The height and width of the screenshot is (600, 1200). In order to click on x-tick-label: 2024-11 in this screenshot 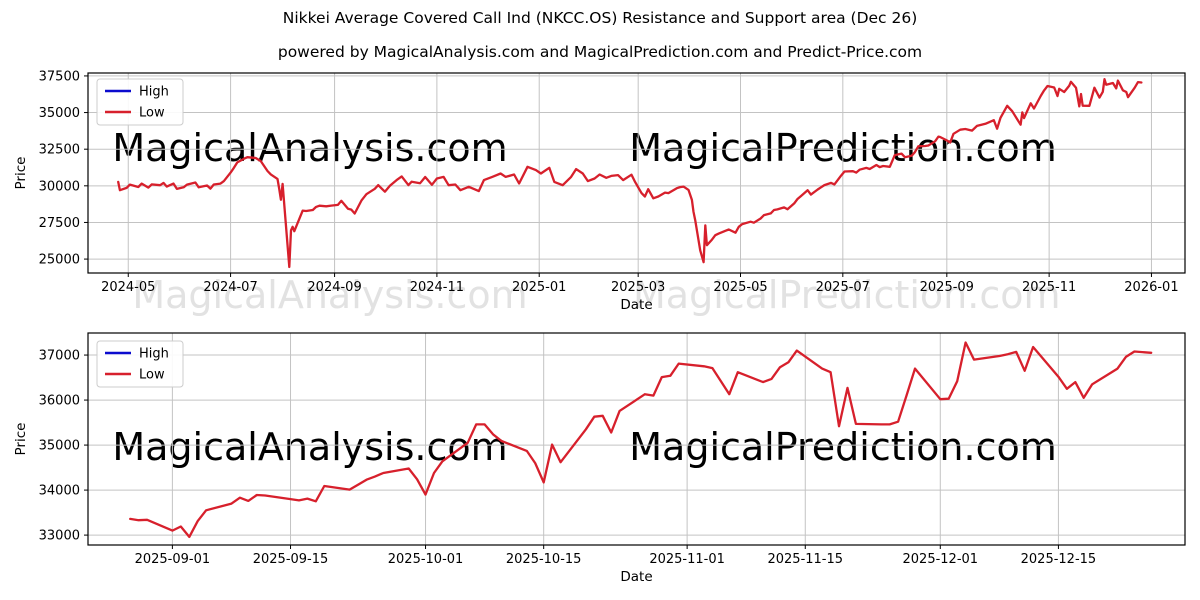, I will do `click(437, 287)`.